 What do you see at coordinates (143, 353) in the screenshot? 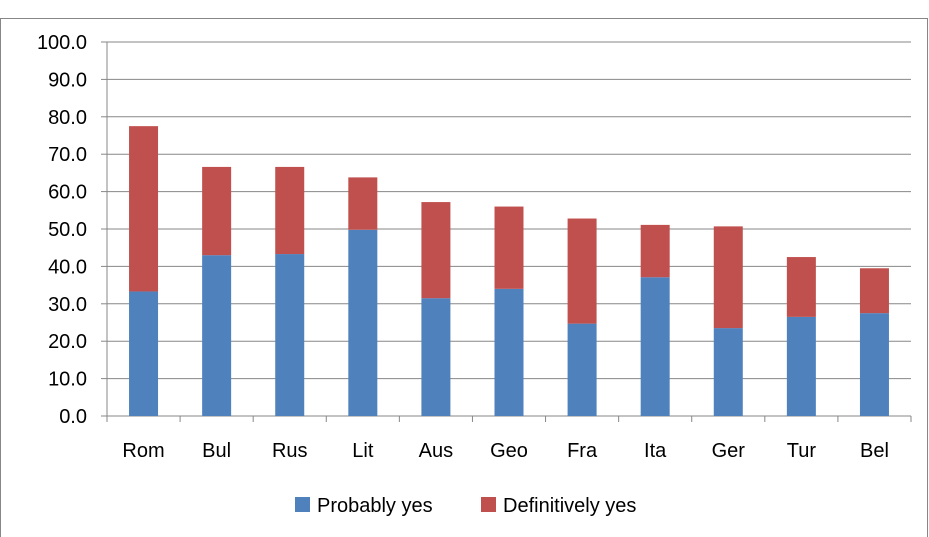
I see `bar-probably-yes-rom` at bounding box center [143, 353].